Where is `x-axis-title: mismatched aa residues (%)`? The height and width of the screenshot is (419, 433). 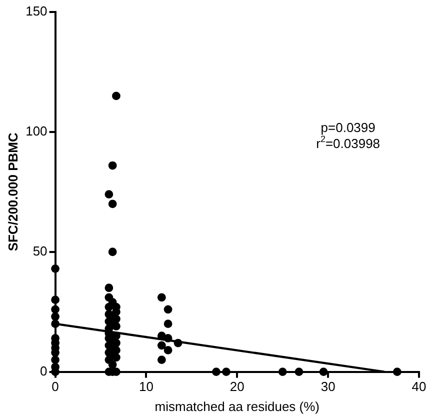
x-axis-title: mismatched aa residues (%) is located at coordinates (237, 406).